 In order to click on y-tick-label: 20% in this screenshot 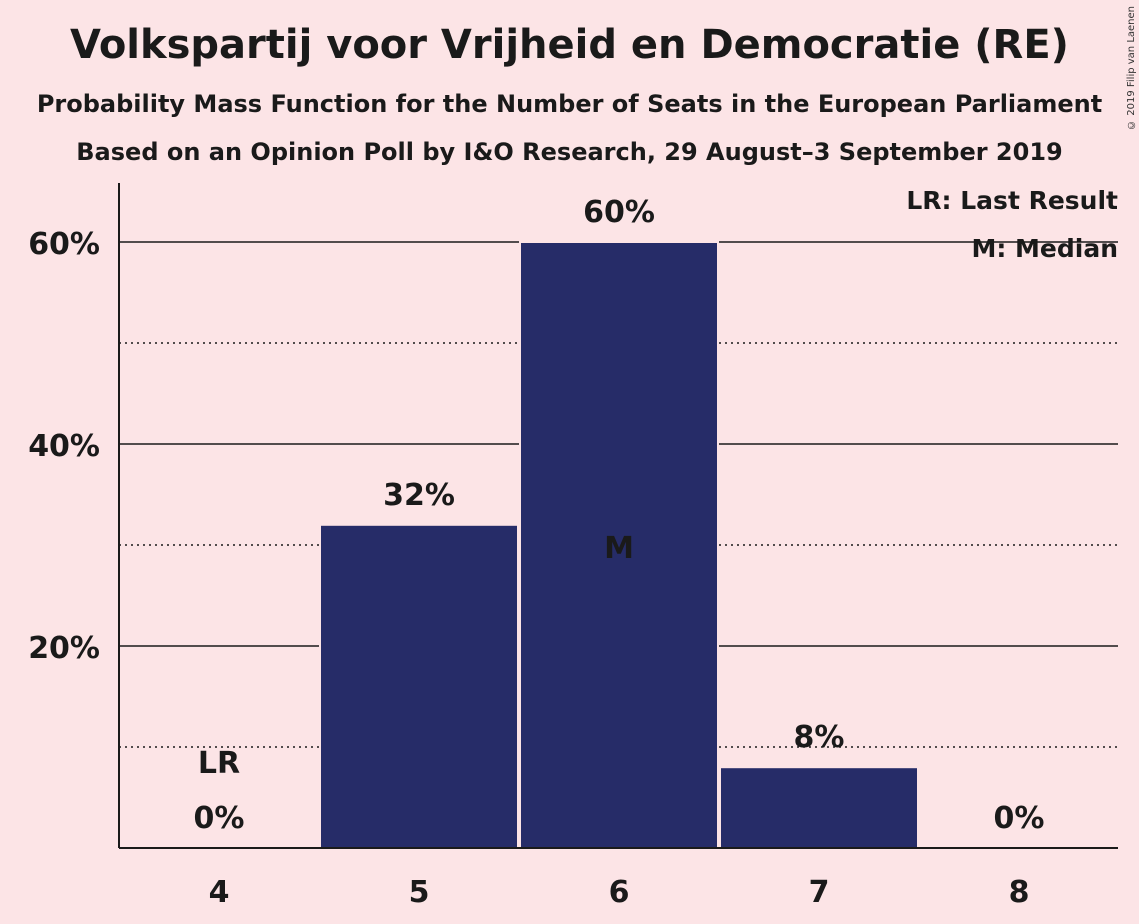, I will do `click(64, 648)`.